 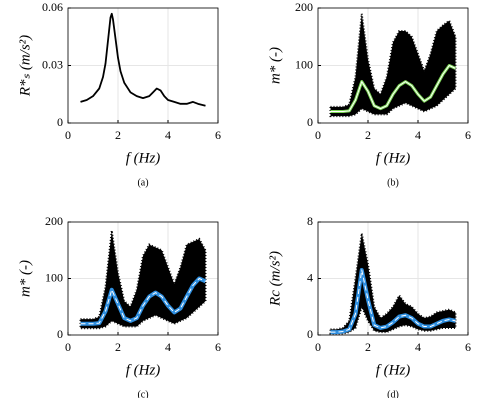 I want to click on y-tick-label: 0.06, so click(x=52, y=7).